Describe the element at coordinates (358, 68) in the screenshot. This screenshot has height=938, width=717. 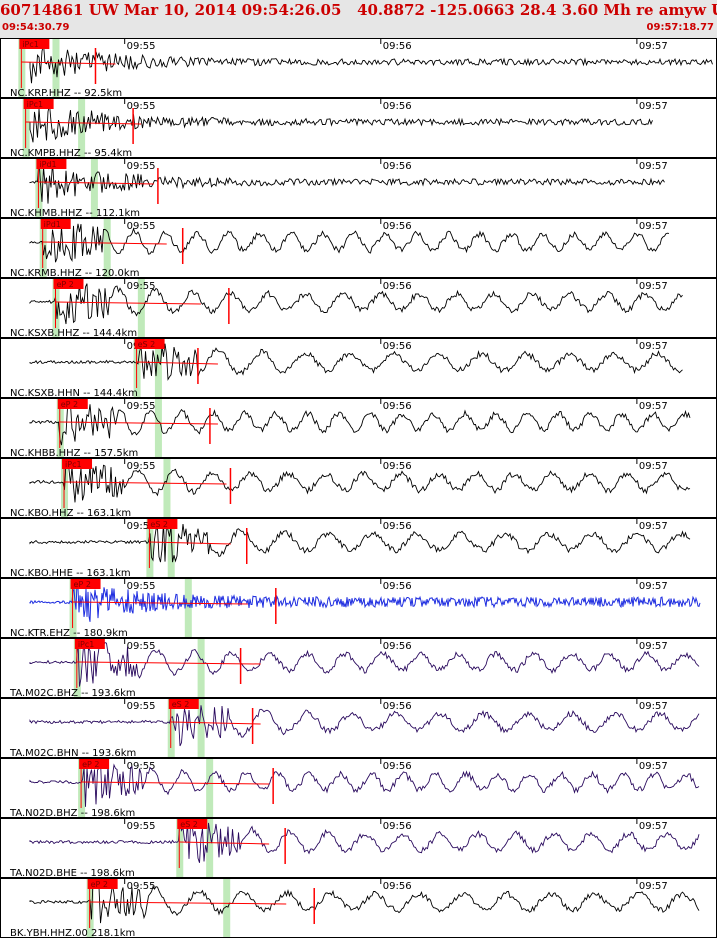
I see `trace-track: 09:55 09:56 09:57 iPc1 NC.KRP.HHZ -- 92.5km` at that location.